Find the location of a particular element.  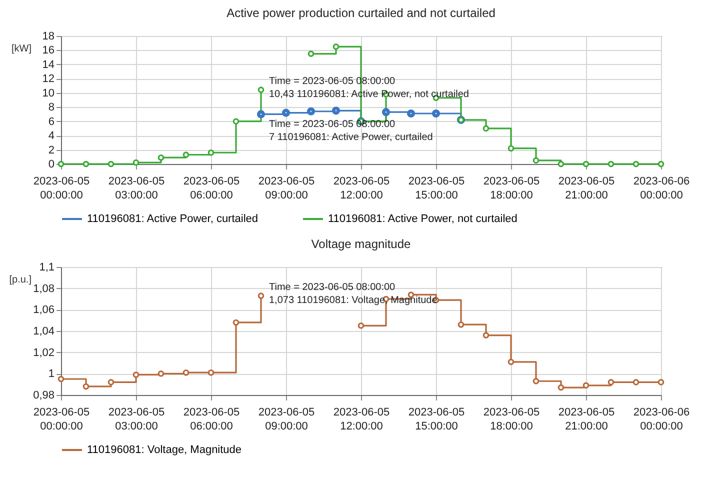

y-tick-label: 1,02 is located at coordinates (43, 352).